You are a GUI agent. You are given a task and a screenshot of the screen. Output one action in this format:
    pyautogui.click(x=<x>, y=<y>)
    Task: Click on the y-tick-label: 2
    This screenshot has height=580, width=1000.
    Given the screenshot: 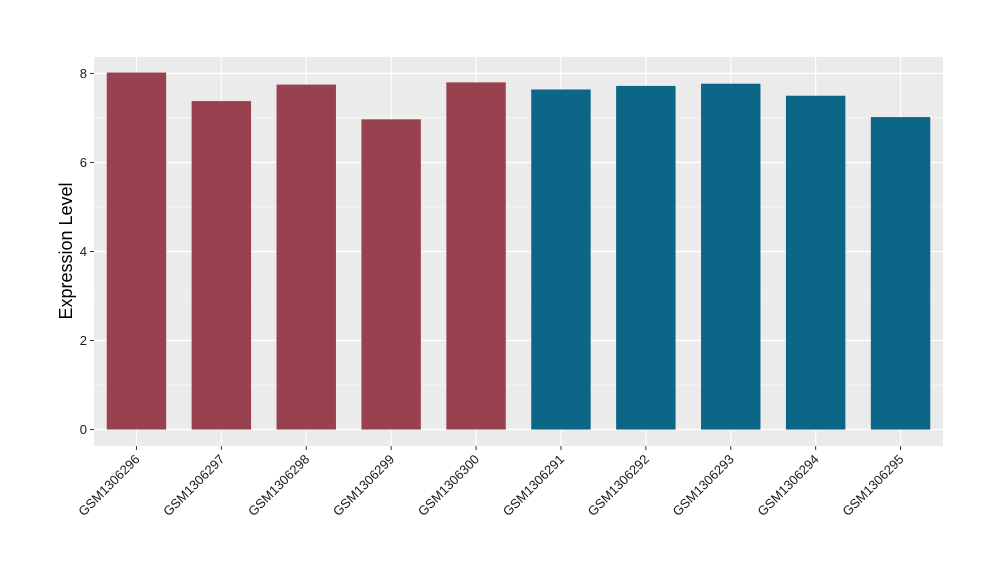 What is the action you would take?
    pyautogui.click(x=83, y=340)
    